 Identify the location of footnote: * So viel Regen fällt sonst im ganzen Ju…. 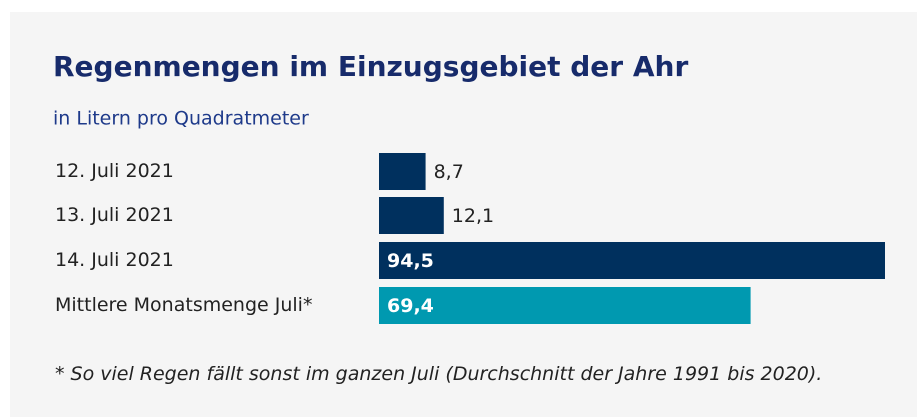
(439, 374).